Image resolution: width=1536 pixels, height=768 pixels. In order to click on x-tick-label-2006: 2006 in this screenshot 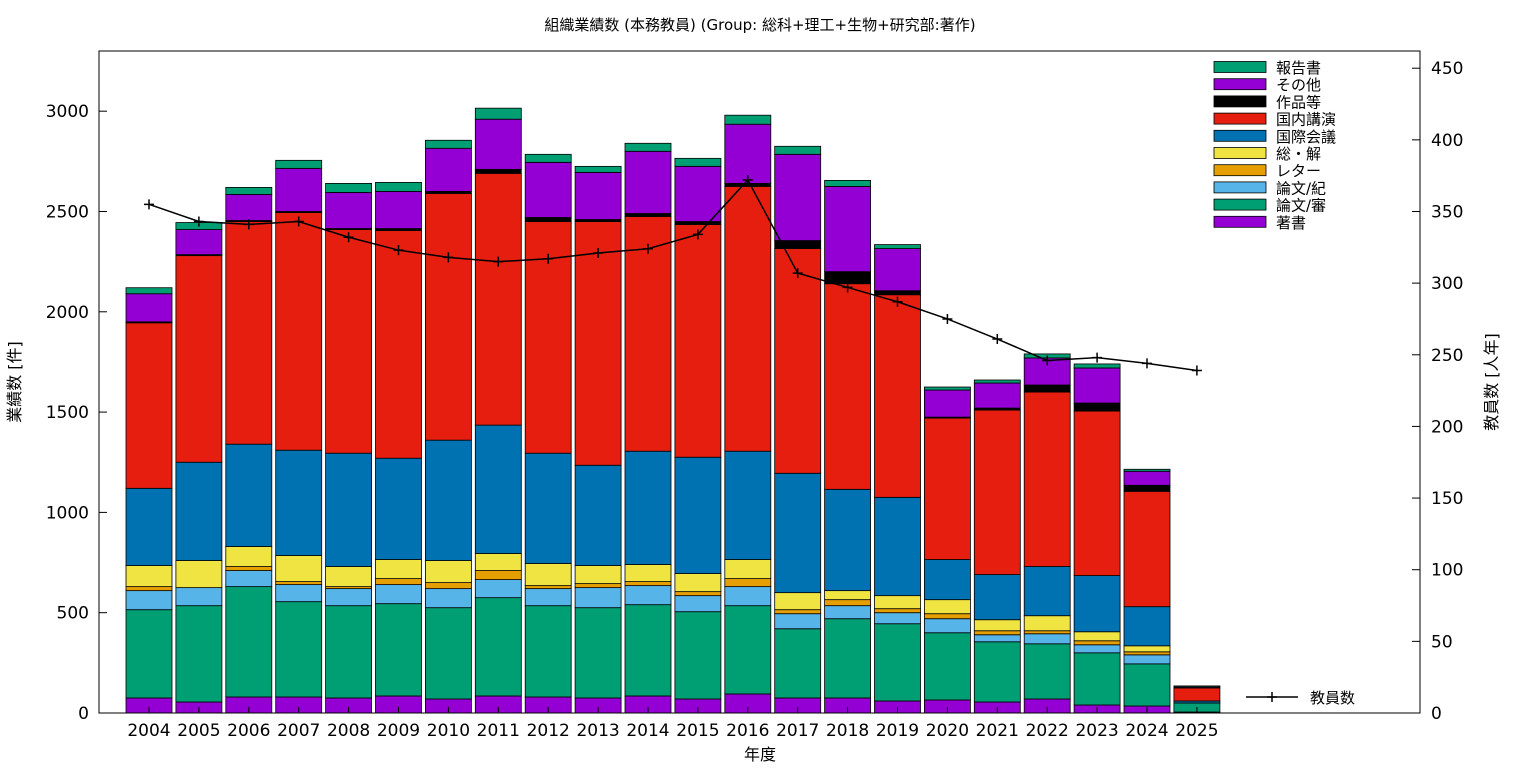, I will do `click(248, 731)`.